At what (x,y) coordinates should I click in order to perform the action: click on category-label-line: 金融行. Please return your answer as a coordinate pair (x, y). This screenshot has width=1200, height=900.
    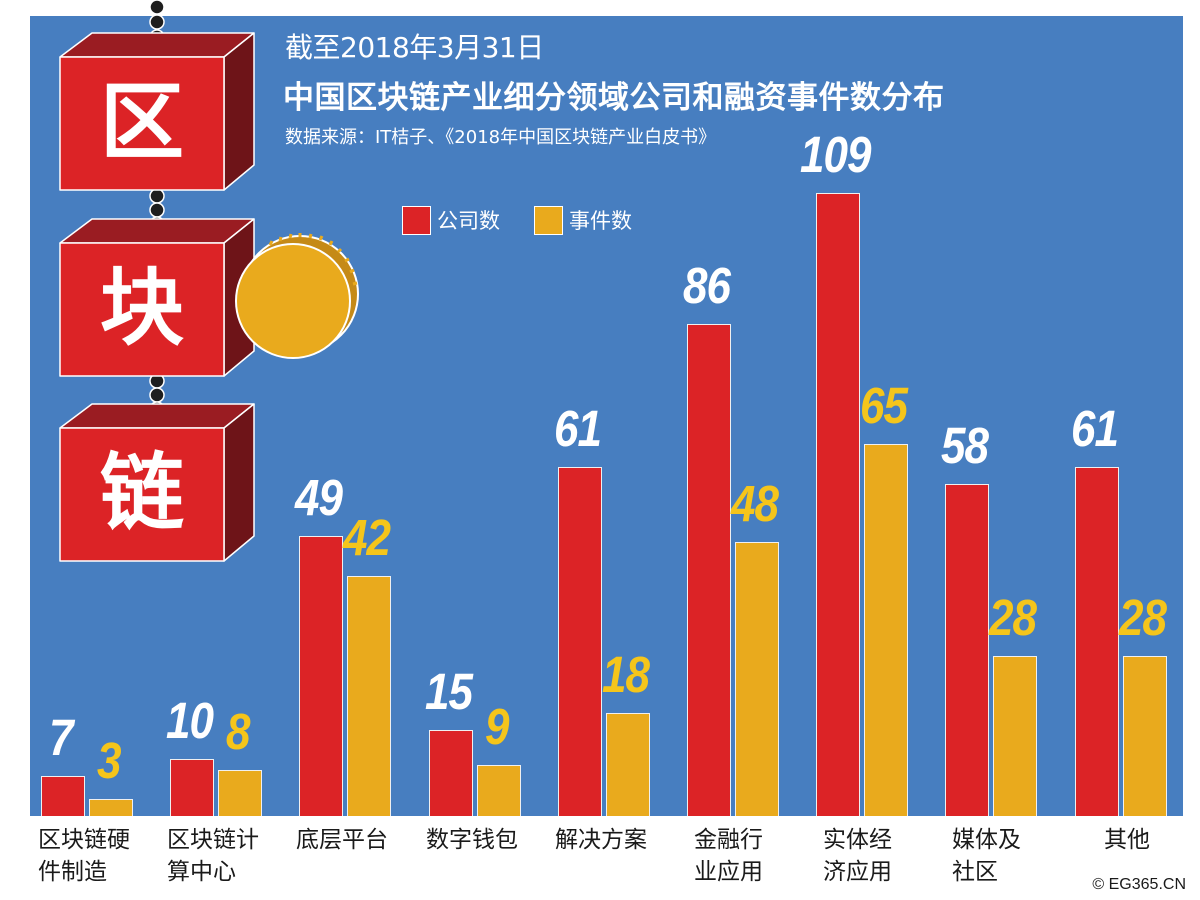
    Looking at the image, I should click on (728, 840).